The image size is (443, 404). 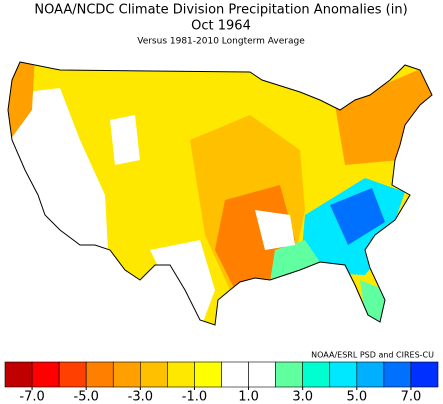 What do you see at coordinates (356, 397) in the screenshot?
I see `colorbar-label: 5.0` at bounding box center [356, 397].